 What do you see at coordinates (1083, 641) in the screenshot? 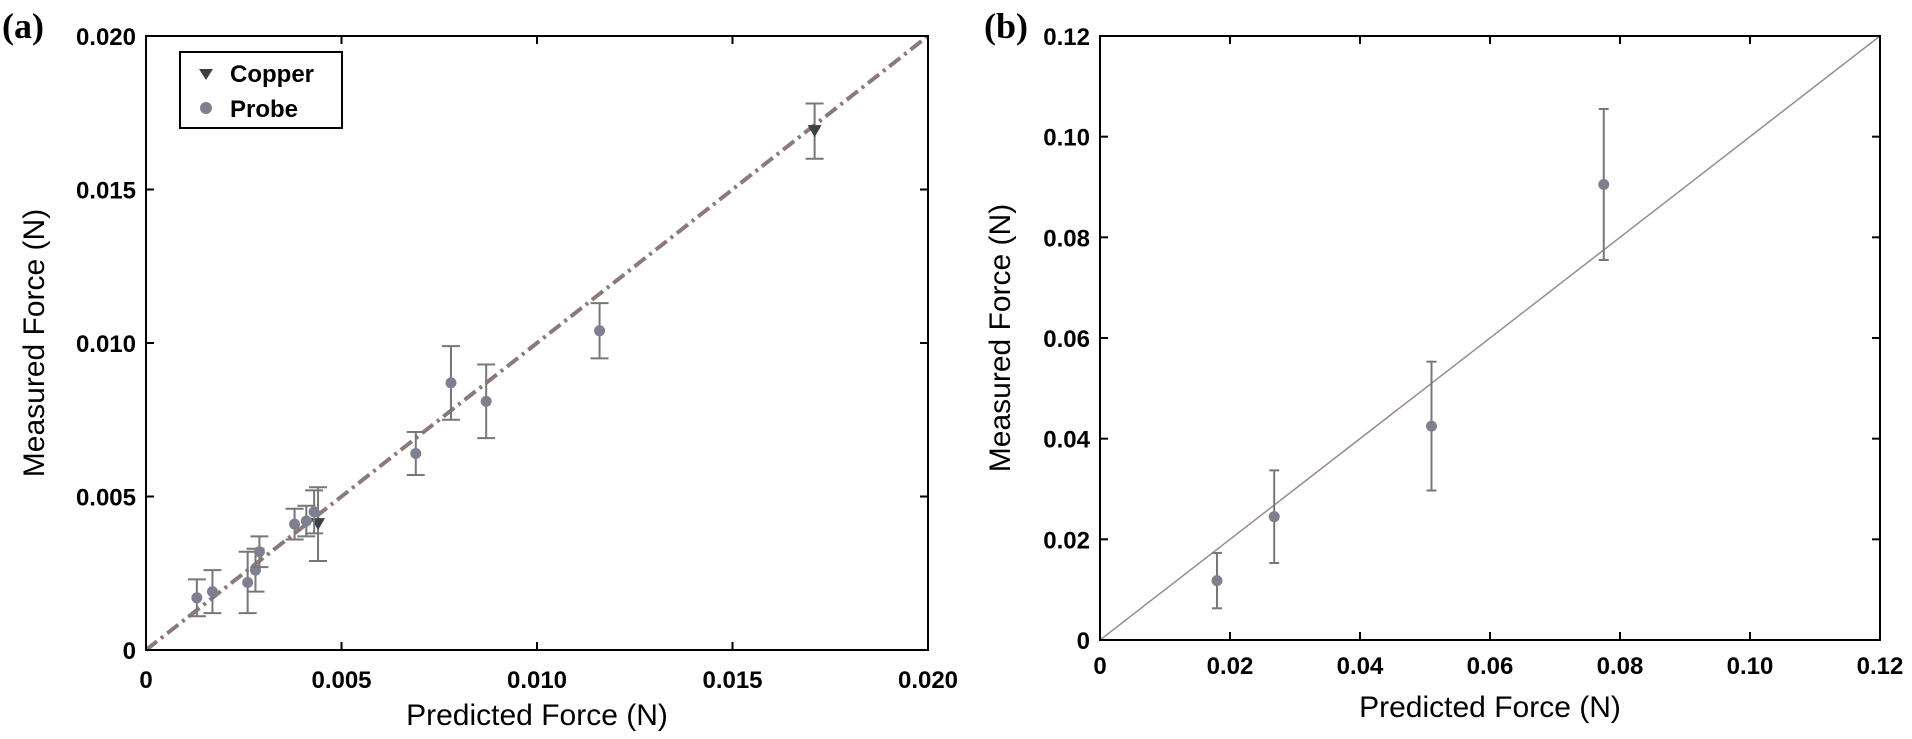
I see `panel-b-y-tick-label: 0` at bounding box center [1083, 641].